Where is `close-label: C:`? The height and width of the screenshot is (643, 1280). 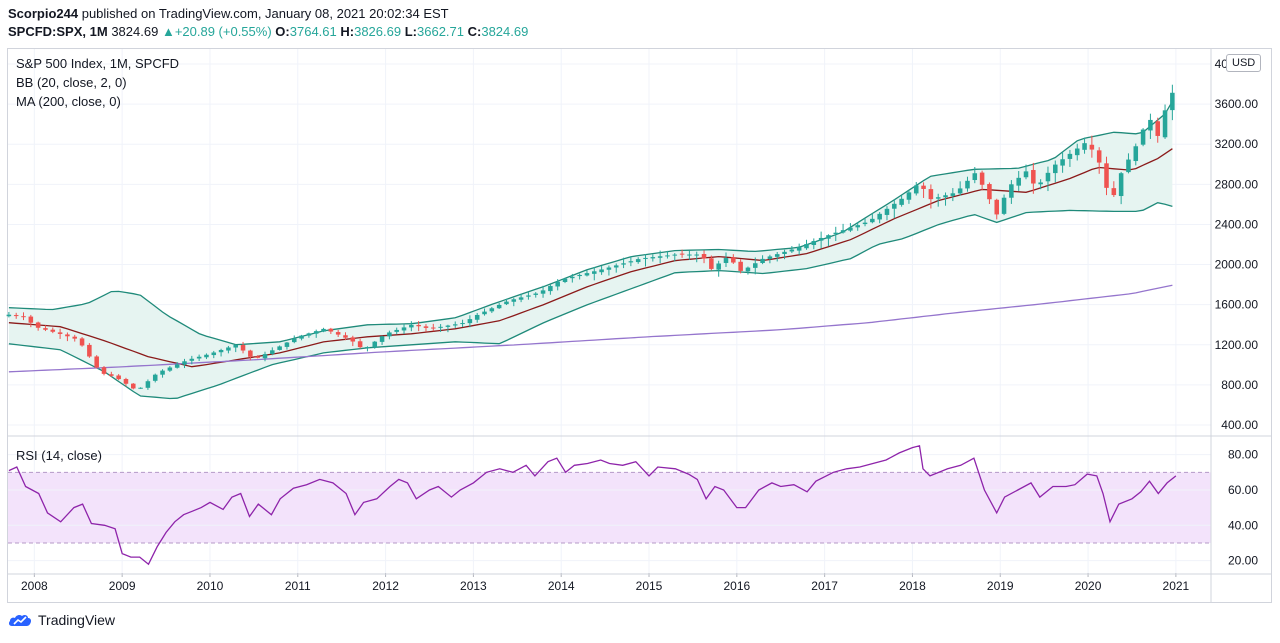 close-label: C: is located at coordinates (474, 31).